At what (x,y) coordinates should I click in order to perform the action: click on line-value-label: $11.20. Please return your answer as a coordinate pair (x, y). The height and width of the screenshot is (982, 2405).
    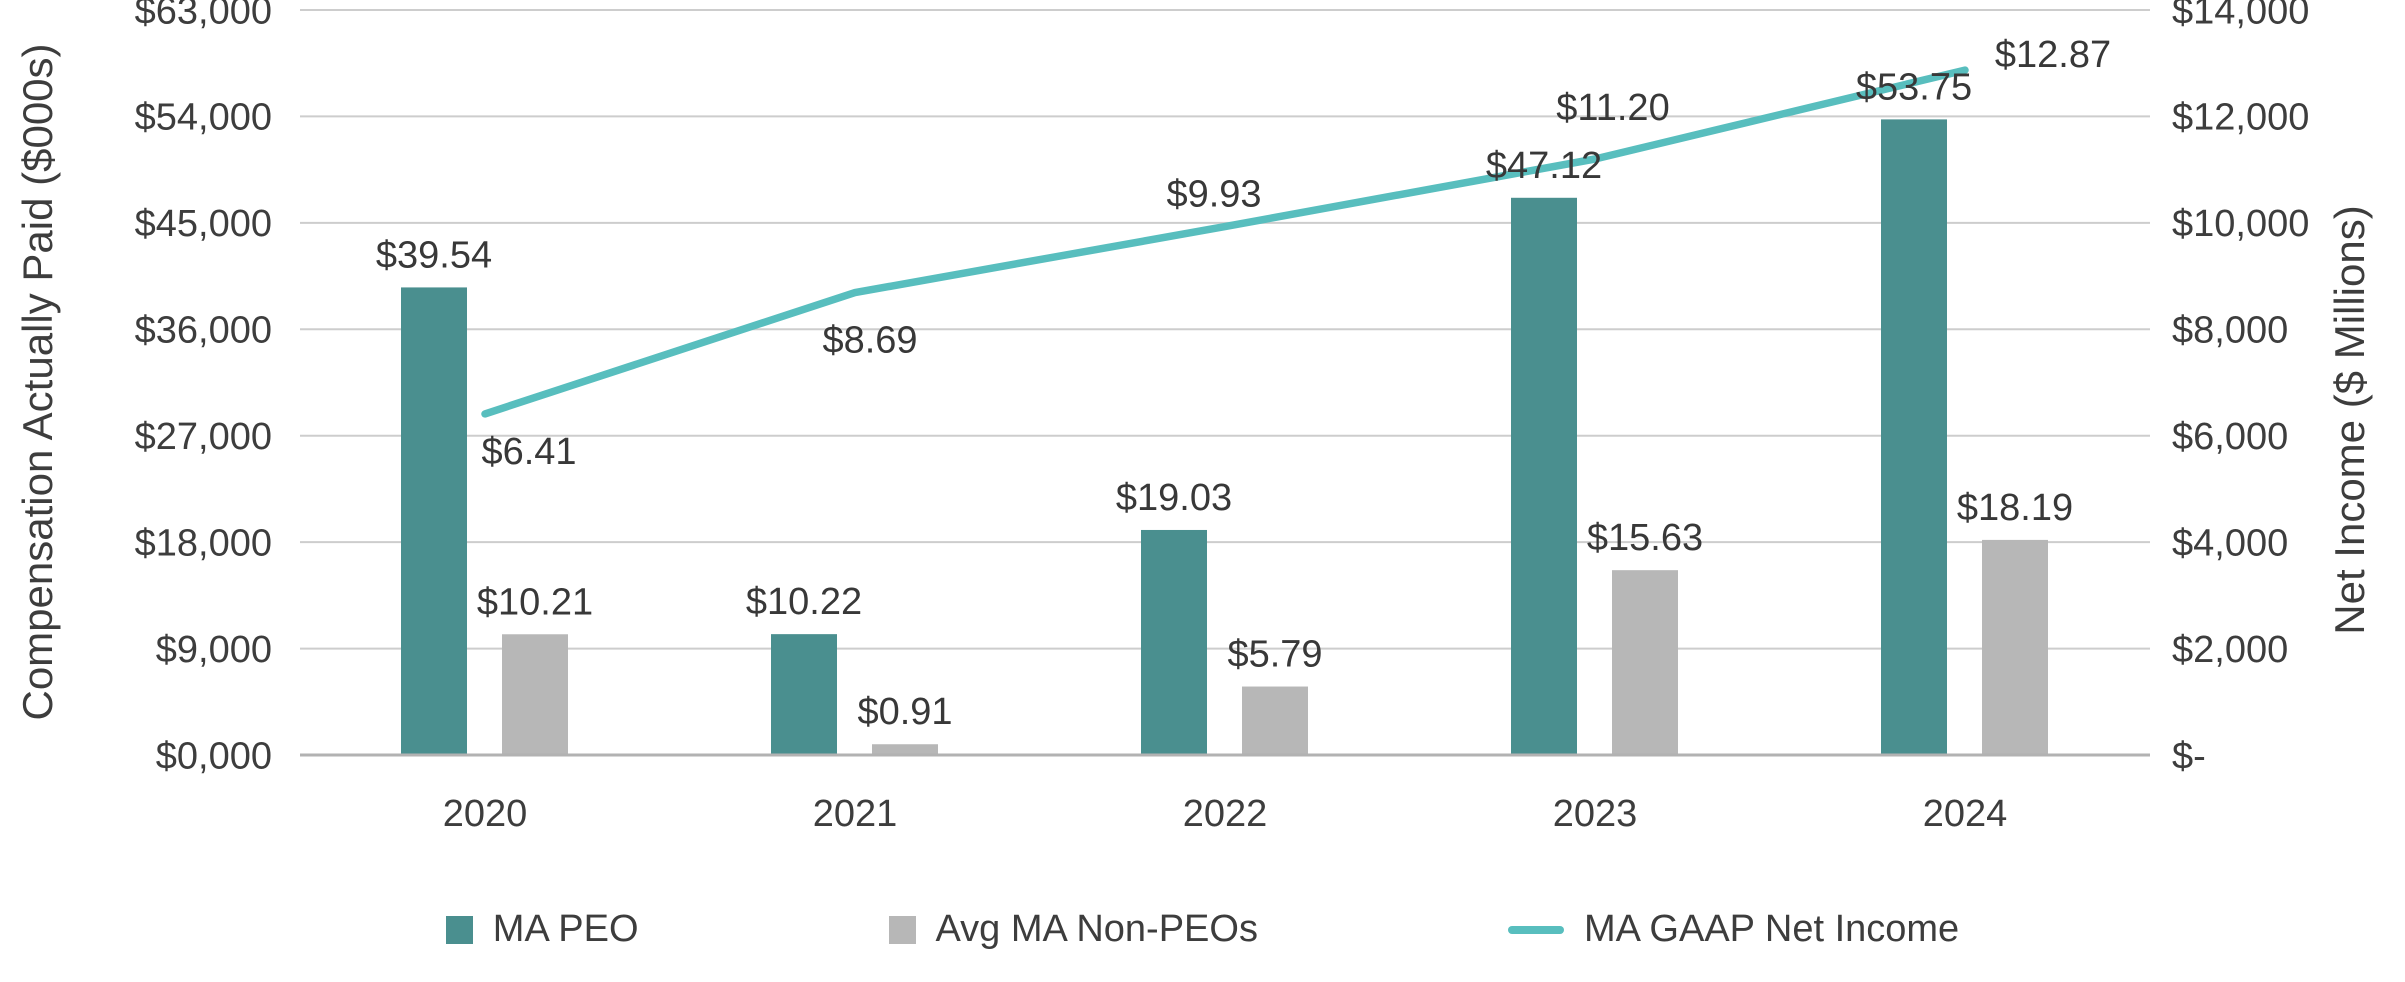
    Looking at the image, I should click on (1612, 108).